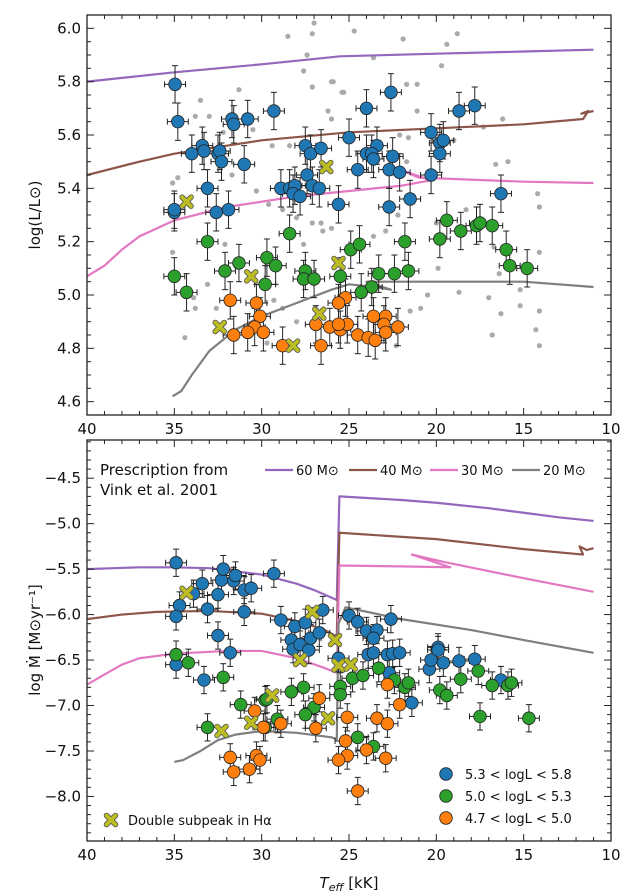 The image size is (640, 896). What do you see at coordinates (340, 143) in the screenshot?
I see `track-40-msun` at bounding box center [340, 143].